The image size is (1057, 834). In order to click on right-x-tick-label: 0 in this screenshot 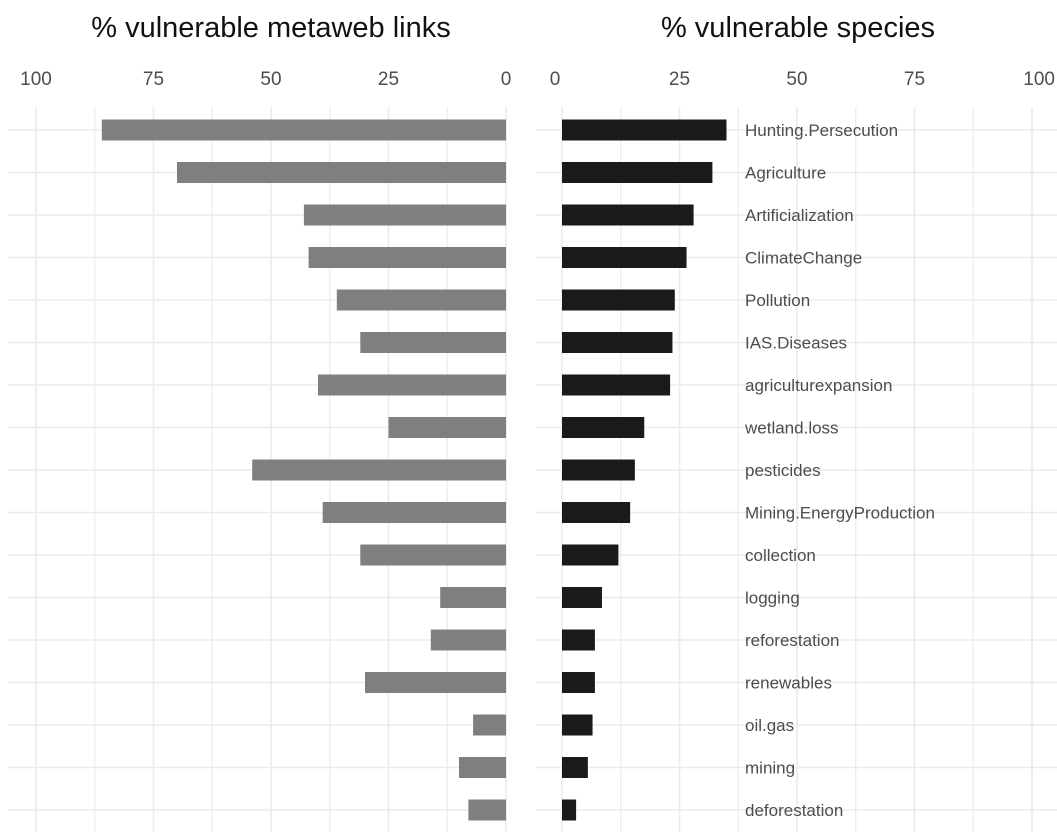, I will do `click(555, 79)`.